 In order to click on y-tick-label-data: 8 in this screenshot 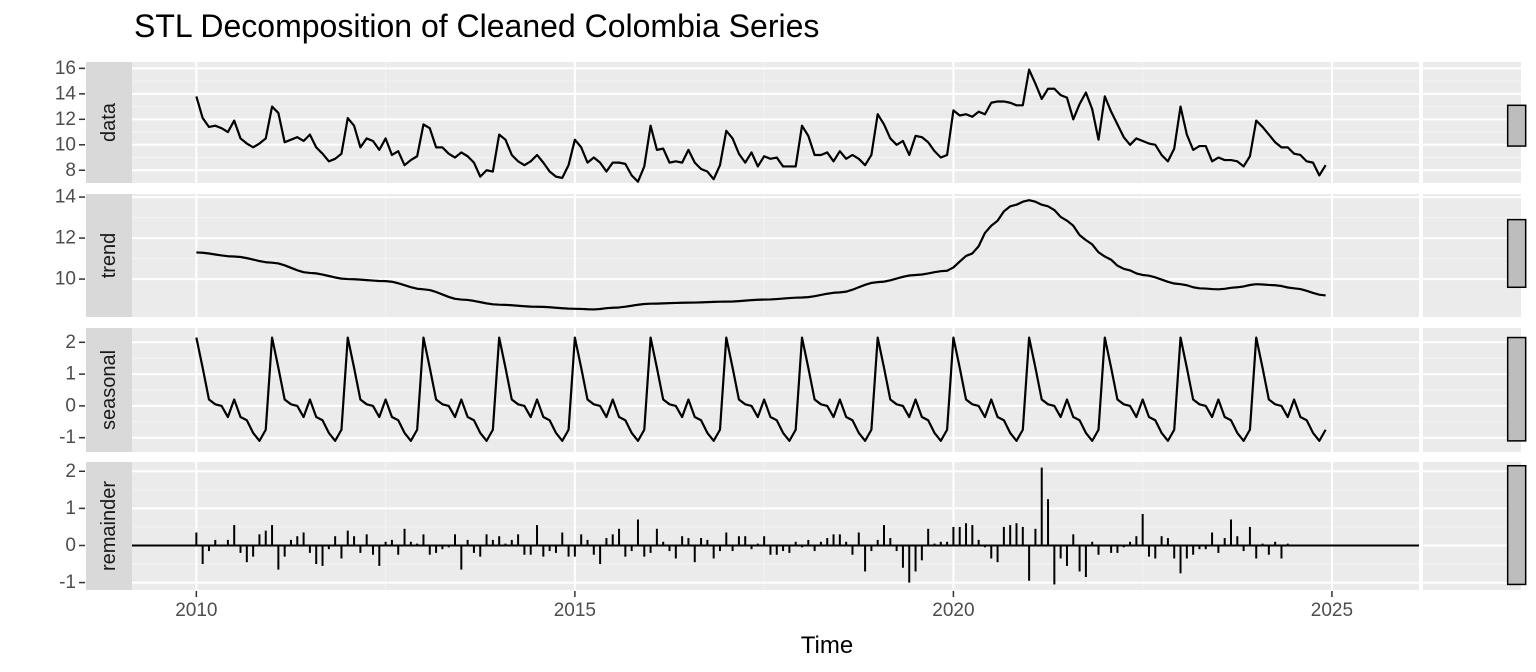, I will do `click(70, 170)`.